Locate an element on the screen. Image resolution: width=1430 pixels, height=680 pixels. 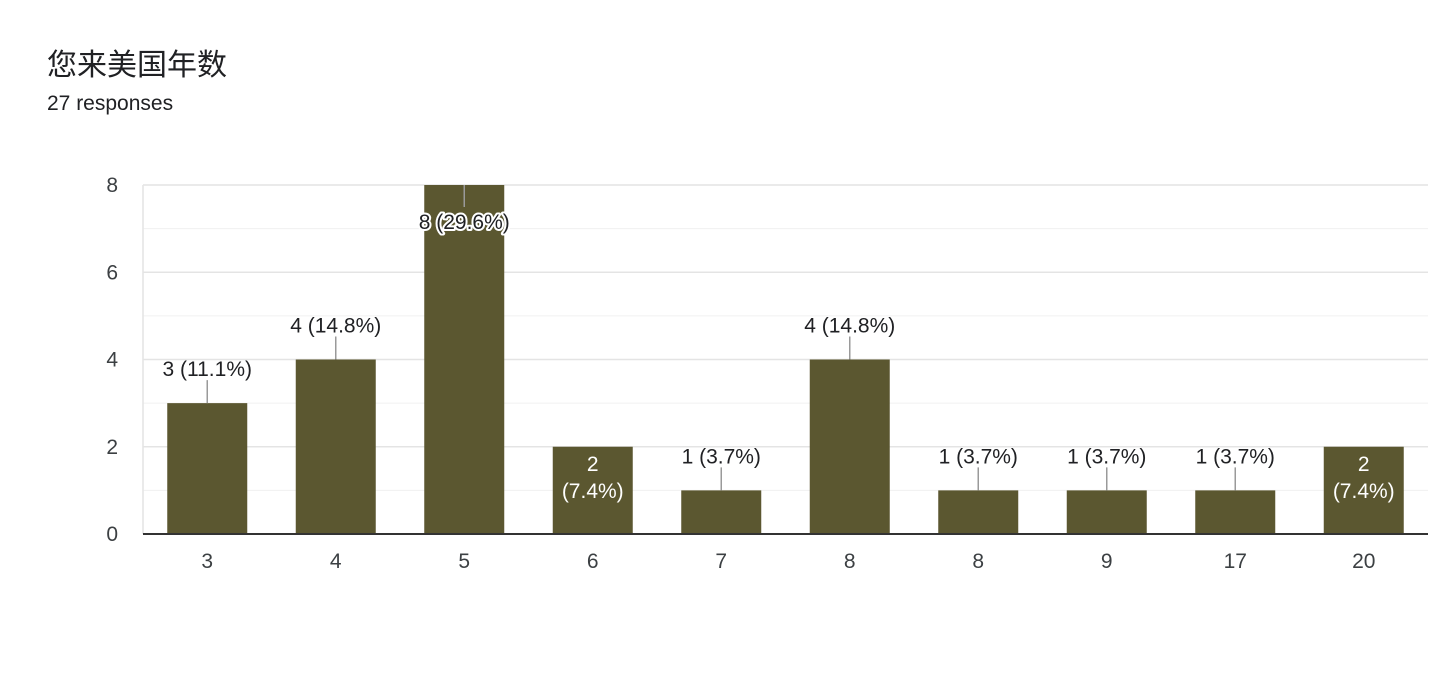
x-tick-label: 7 is located at coordinates (721, 561).